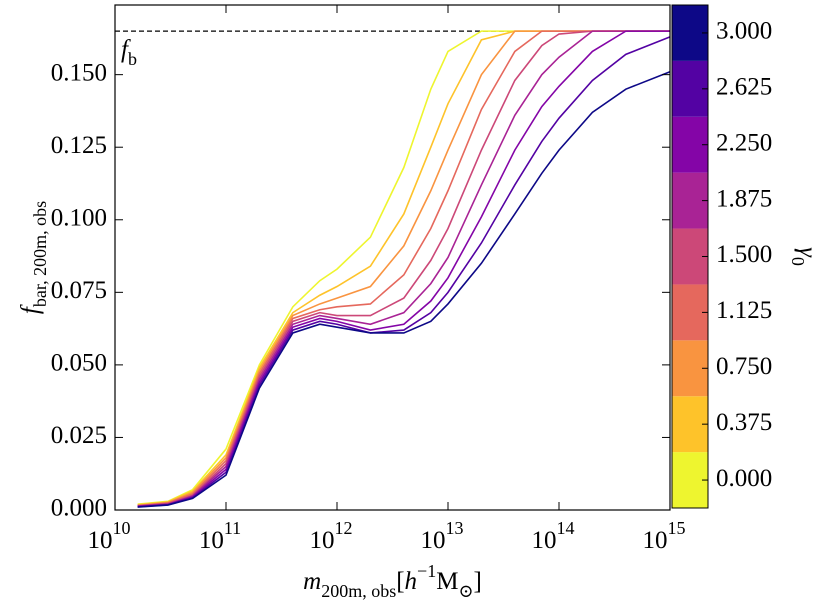 The height and width of the screenshot is (608, 831). What do you see at coordinates (132, 59) in the screenshot?
I see `label-part: b` at bounding box center [132, 59].